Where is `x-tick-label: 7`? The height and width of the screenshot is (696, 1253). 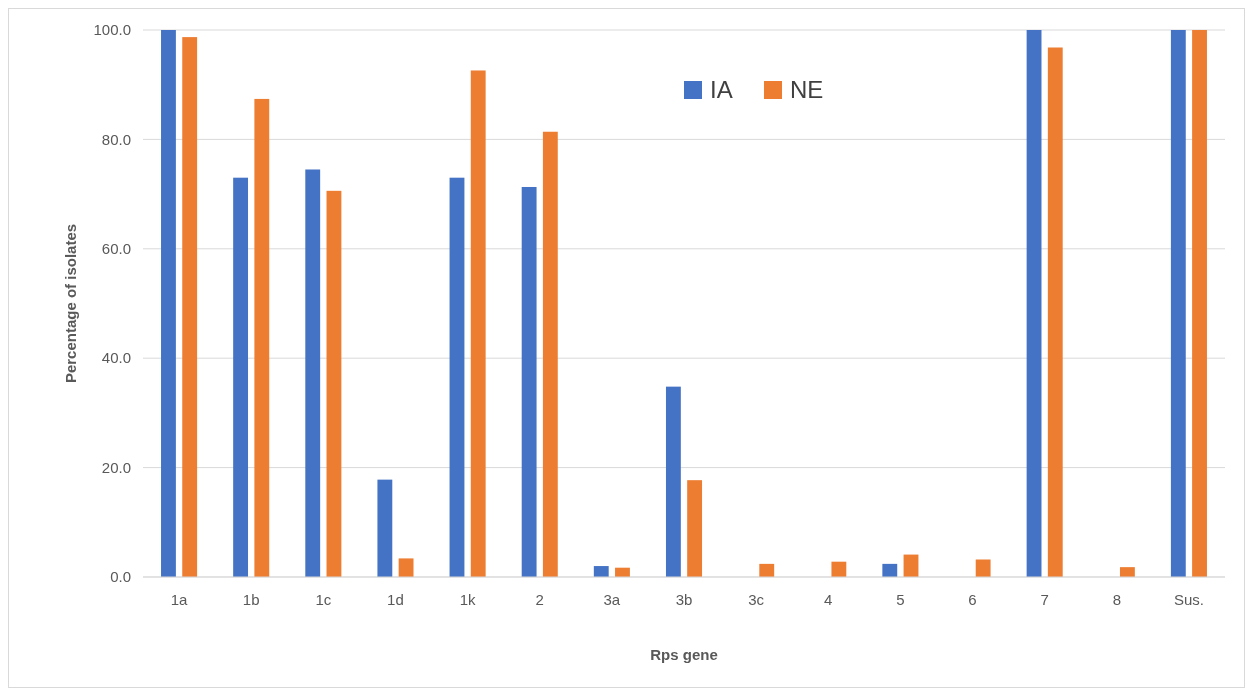
x-tick-label: 7 is located at coordinates (1044, 599).